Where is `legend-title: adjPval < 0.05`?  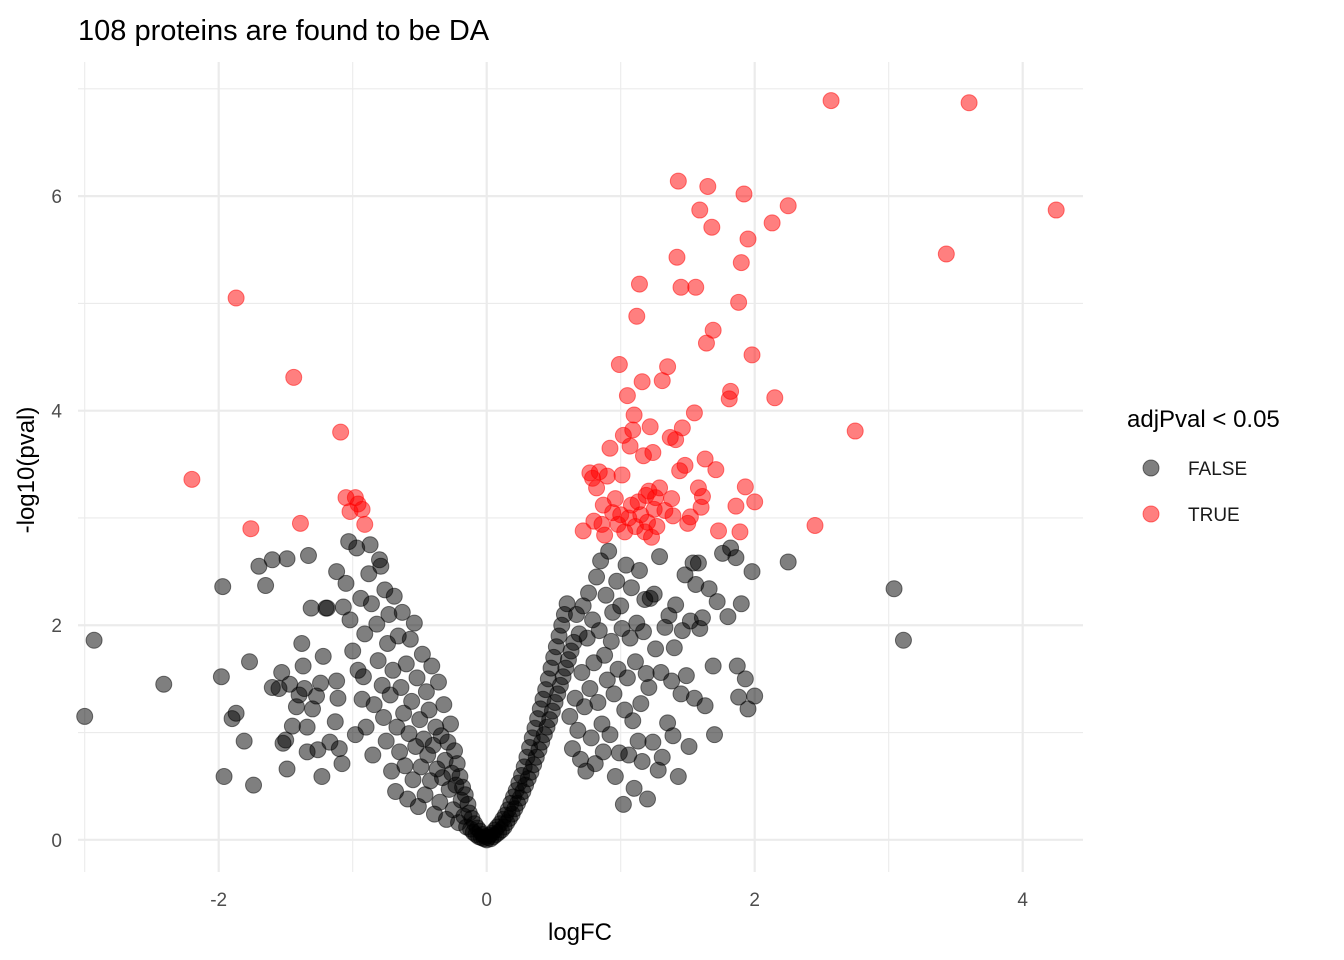
legend-title: adjPval < 0.05 is located at coordinates (1203, 419).